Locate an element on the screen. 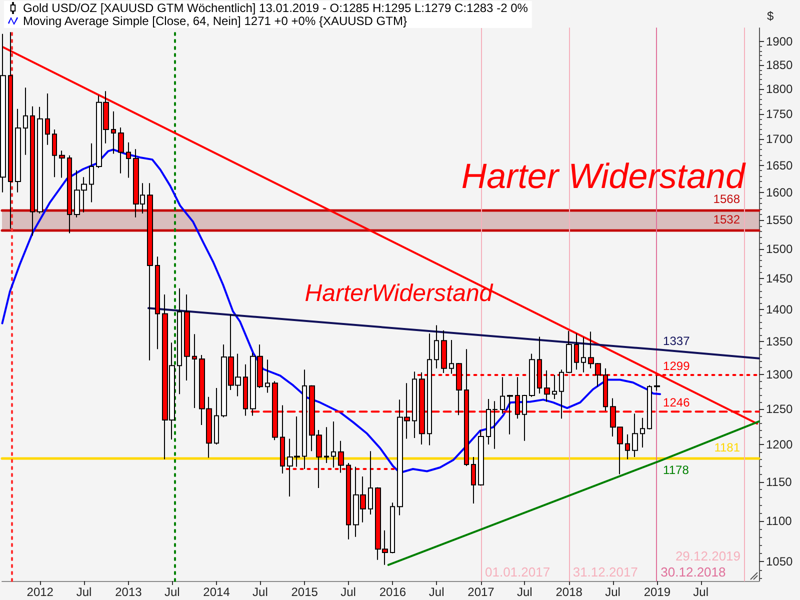  y-tick-label: 1750 is located at coordinates (780, 113).